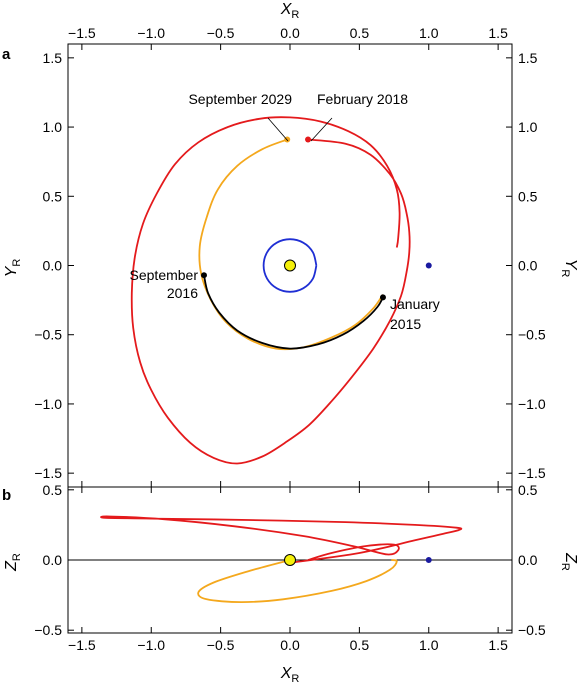 Image resolution: width=580 pixels, height=685 pixels. What do you see at coordinates (48, 404) in the screenshot?
I see `y-tick-label-left: −1.0` at bounding box center [48, 404].